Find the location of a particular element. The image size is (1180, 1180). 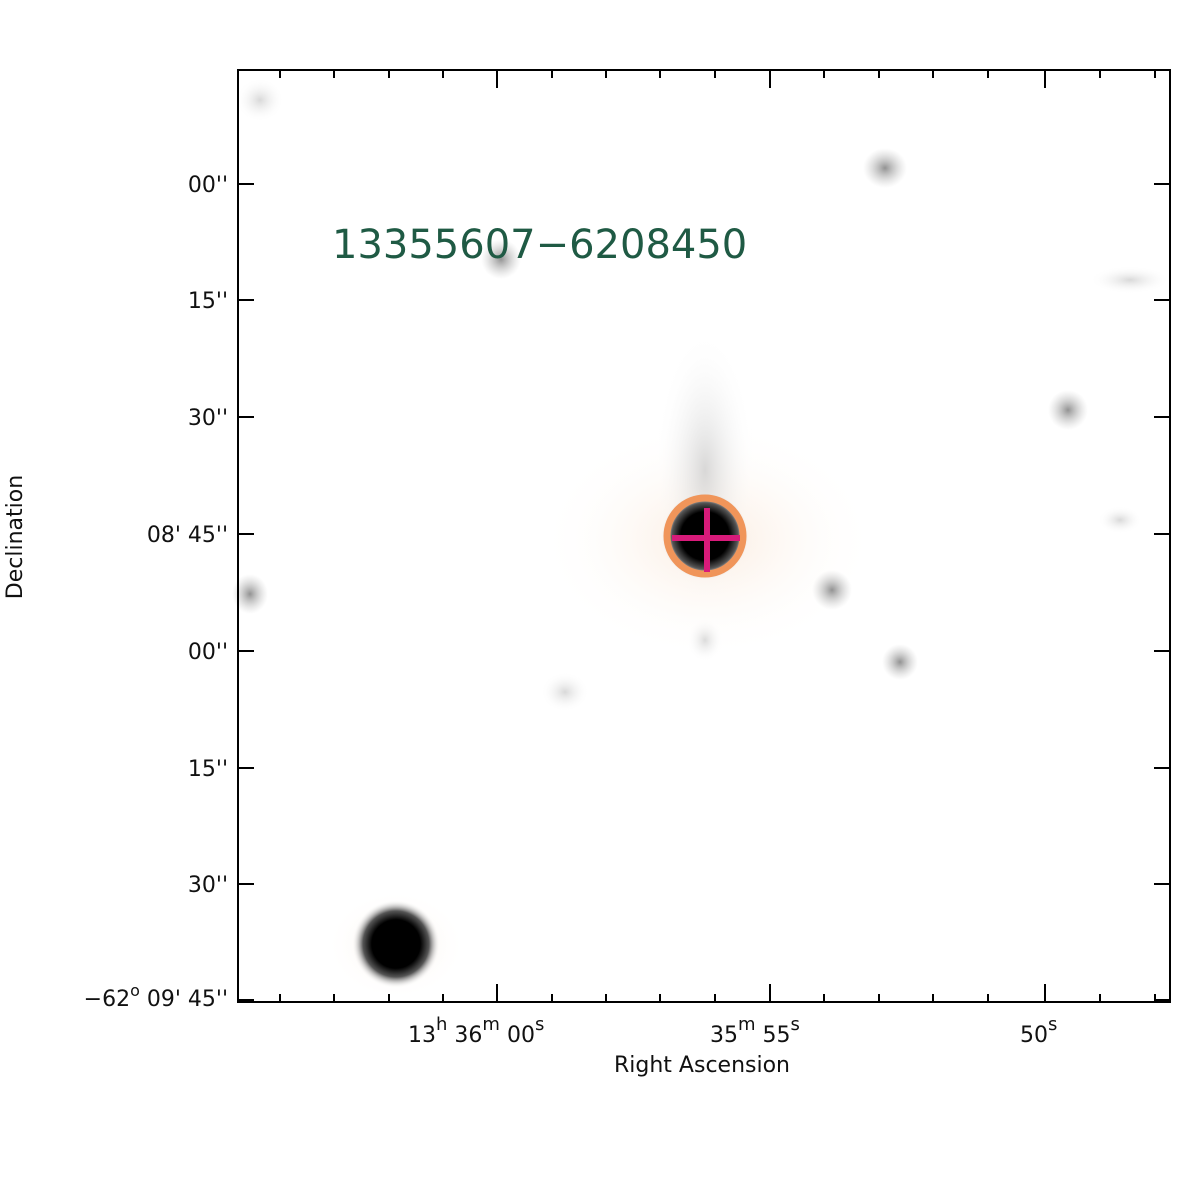

star-near-target-faint is located at coordinates (832, 590).